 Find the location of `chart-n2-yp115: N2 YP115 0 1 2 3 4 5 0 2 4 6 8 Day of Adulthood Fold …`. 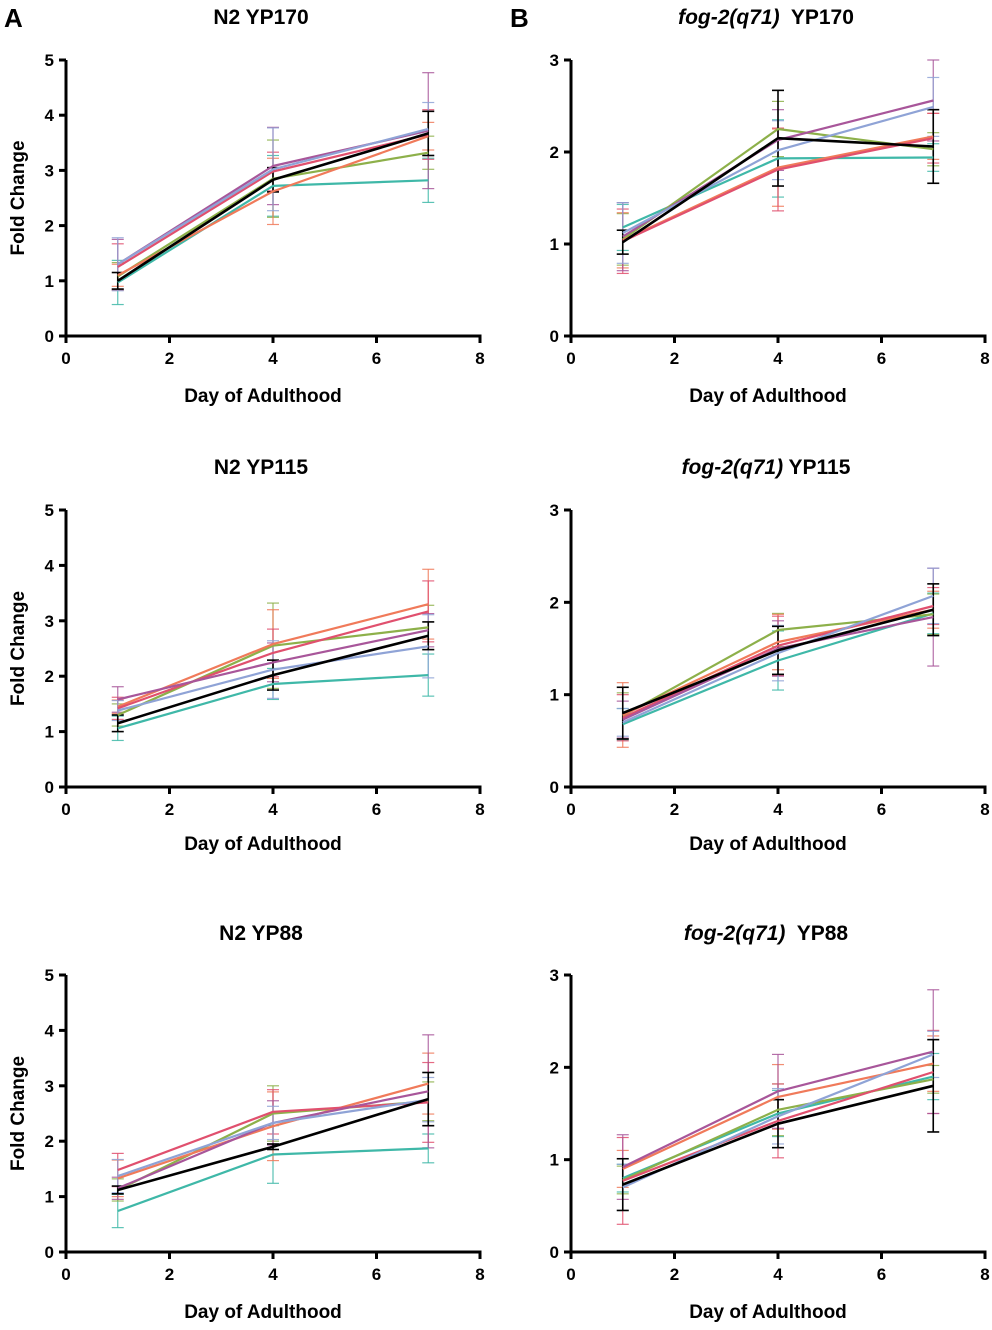

chart-n2-yp115: N2 YP115 0 1 2 3 4 5 0 2 4 6 8 Day of Adulthood Fold … is located at coordinates (246, 655).